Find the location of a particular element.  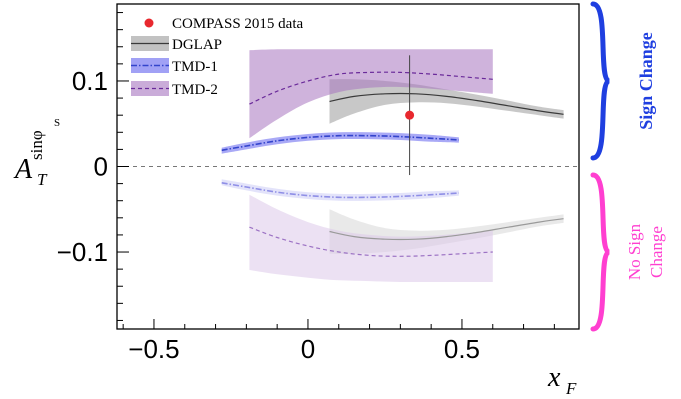

annotation-sign_change: Sign Change is located at coordinates (646, 81).